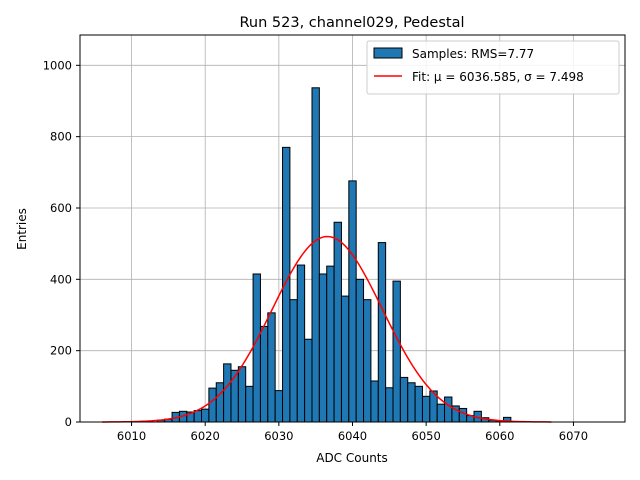 The width and height of the screenshot is (640, 480). What do you see at coordinates (573, 436) in the screenshot?
I see `x-tick-label: 6070` at bounding box center [573, 436].